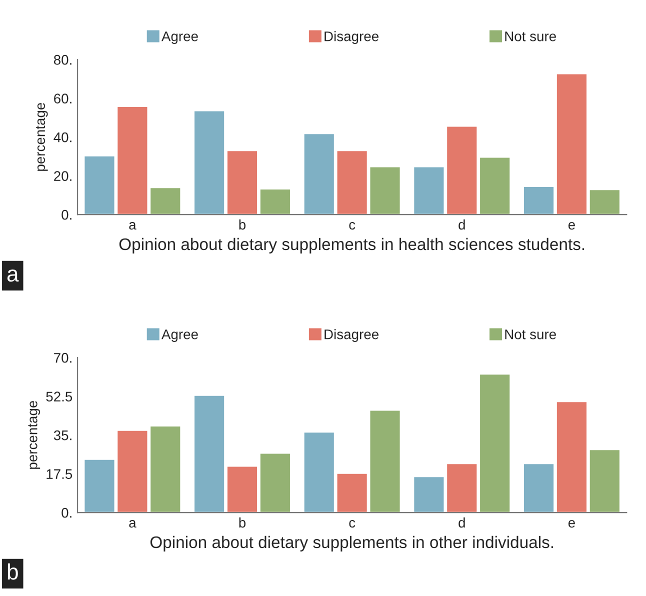 The width and height of the screenshot is (646, 596). What do you see at coordinates (59, 397) in the screenshot?
I see `y-tick-label: 52.5` at bounding box center [59, 397].